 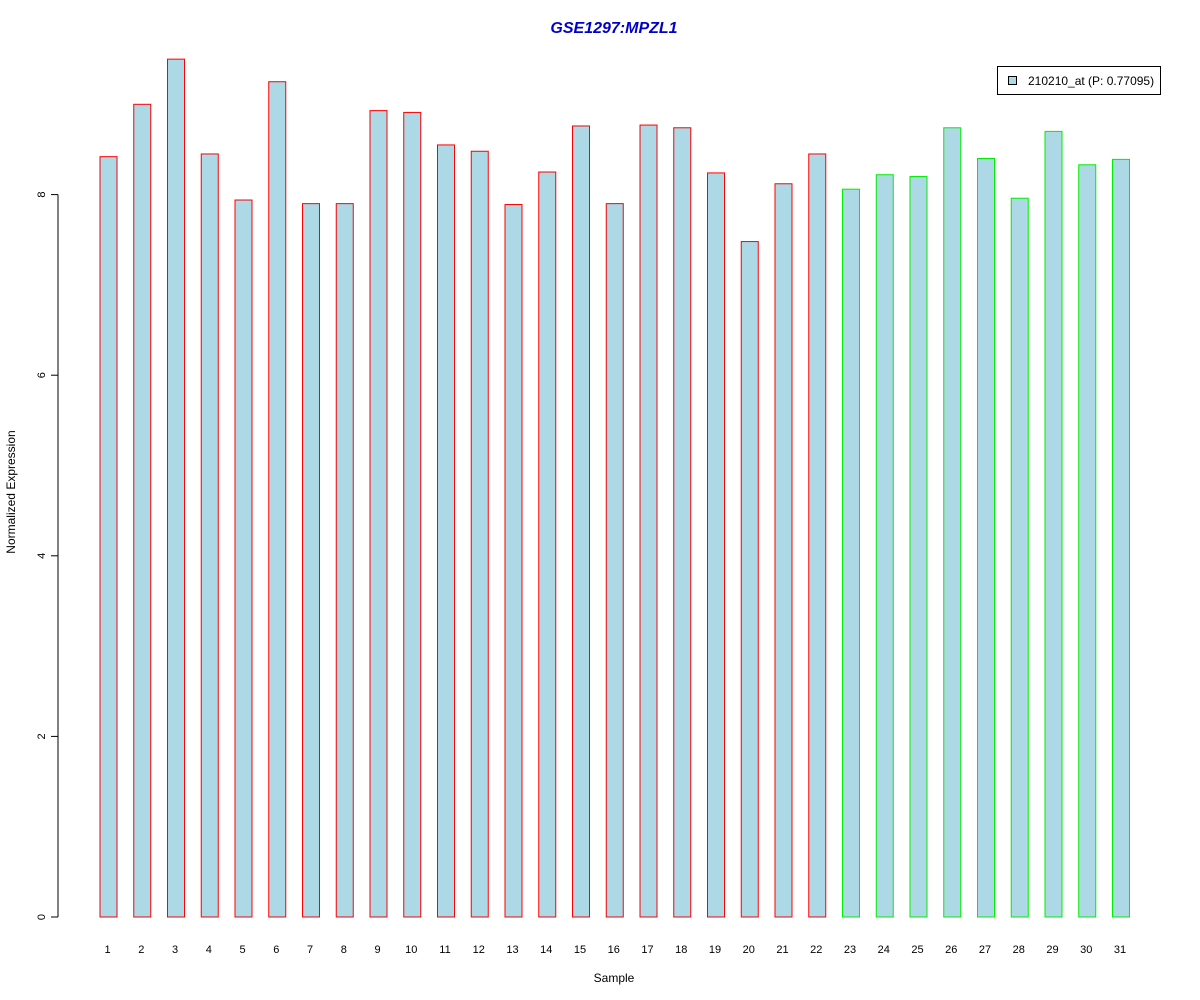 I want to click on x-tick-label: 15, so click(x=580, y=950).